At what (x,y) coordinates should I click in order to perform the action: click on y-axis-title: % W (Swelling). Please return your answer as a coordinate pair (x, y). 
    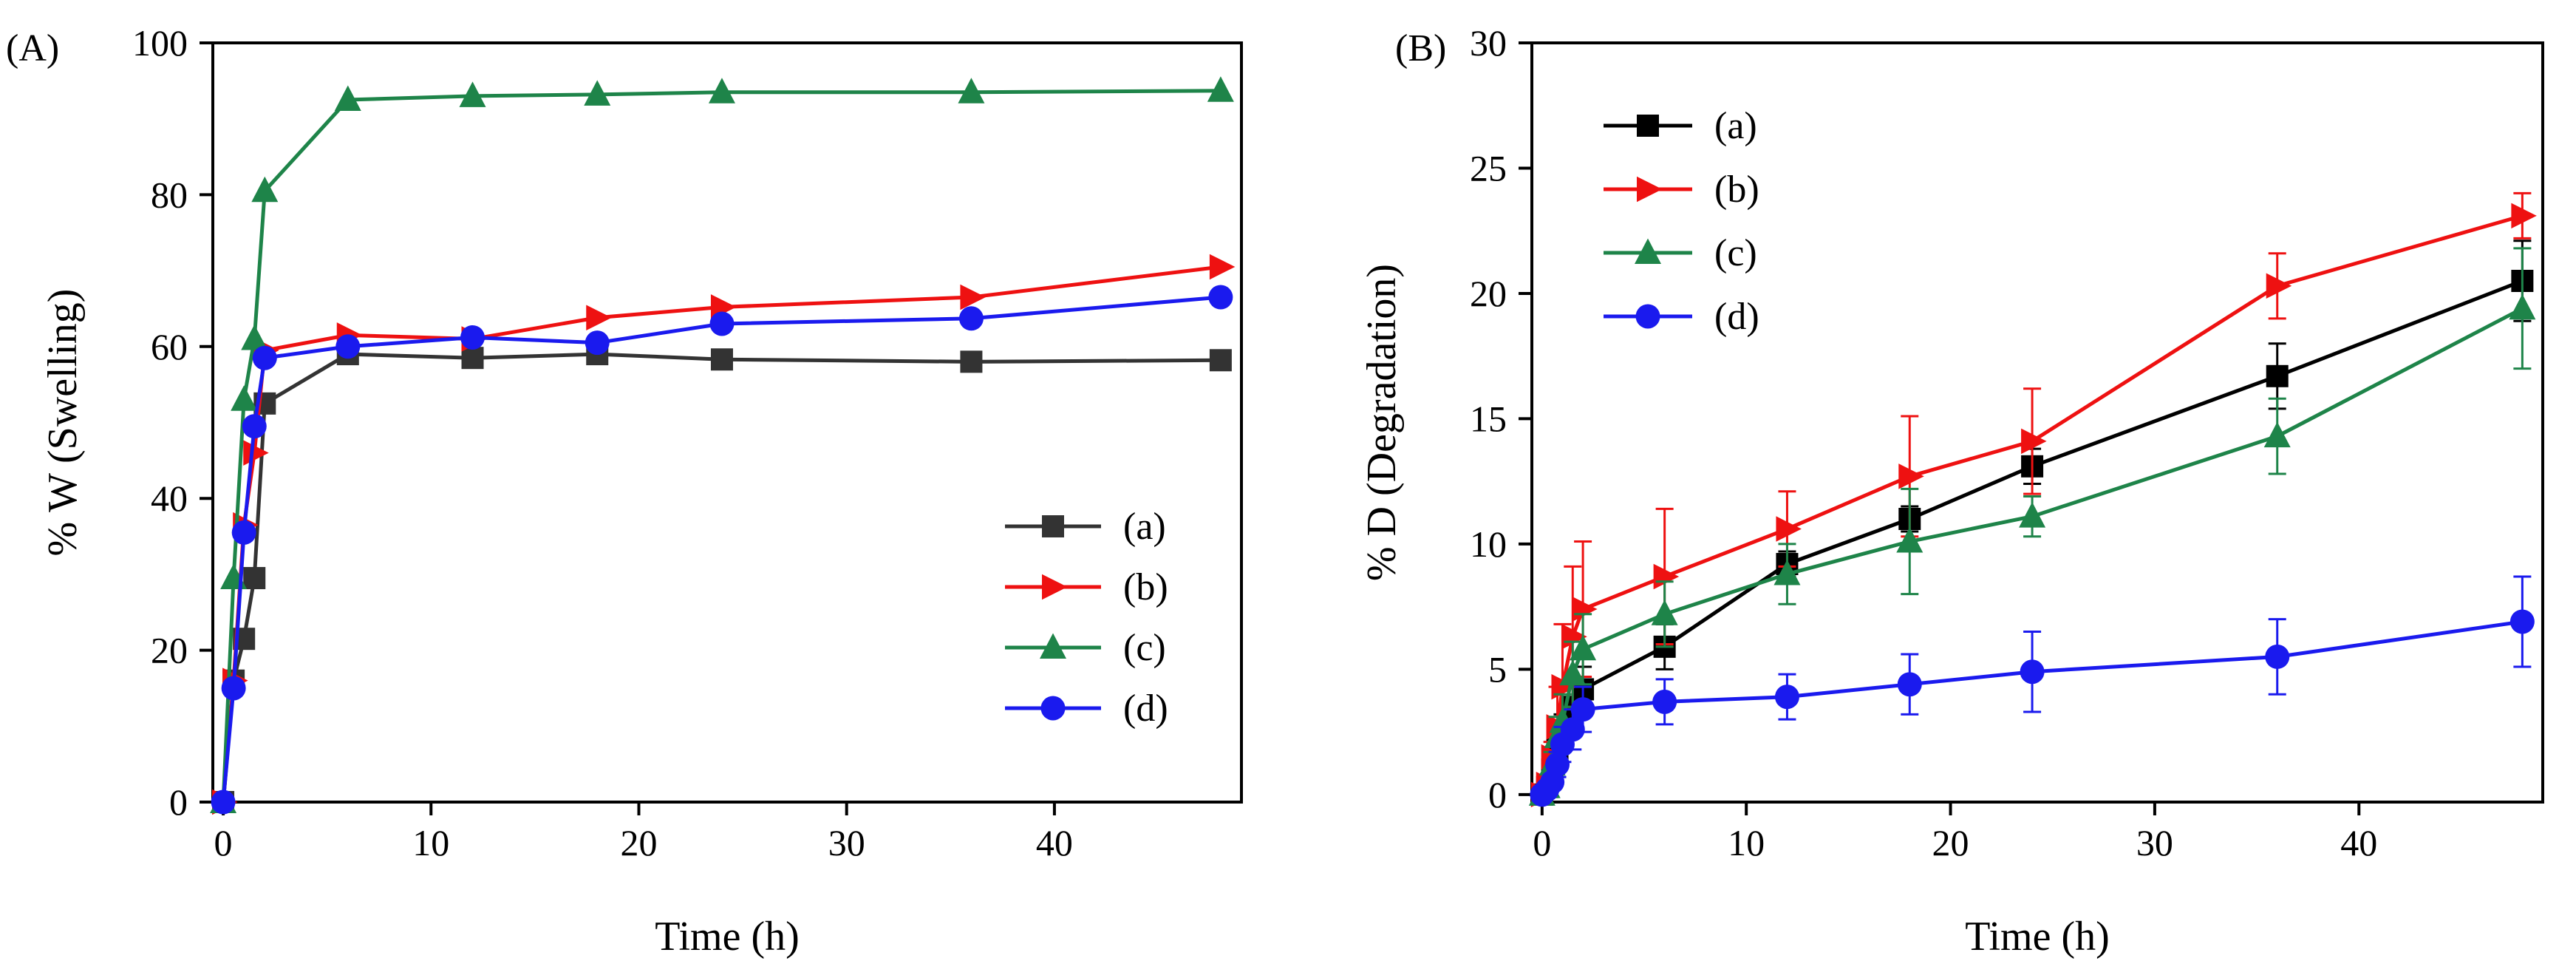
    Looking at the image, I should click on (63, 423).